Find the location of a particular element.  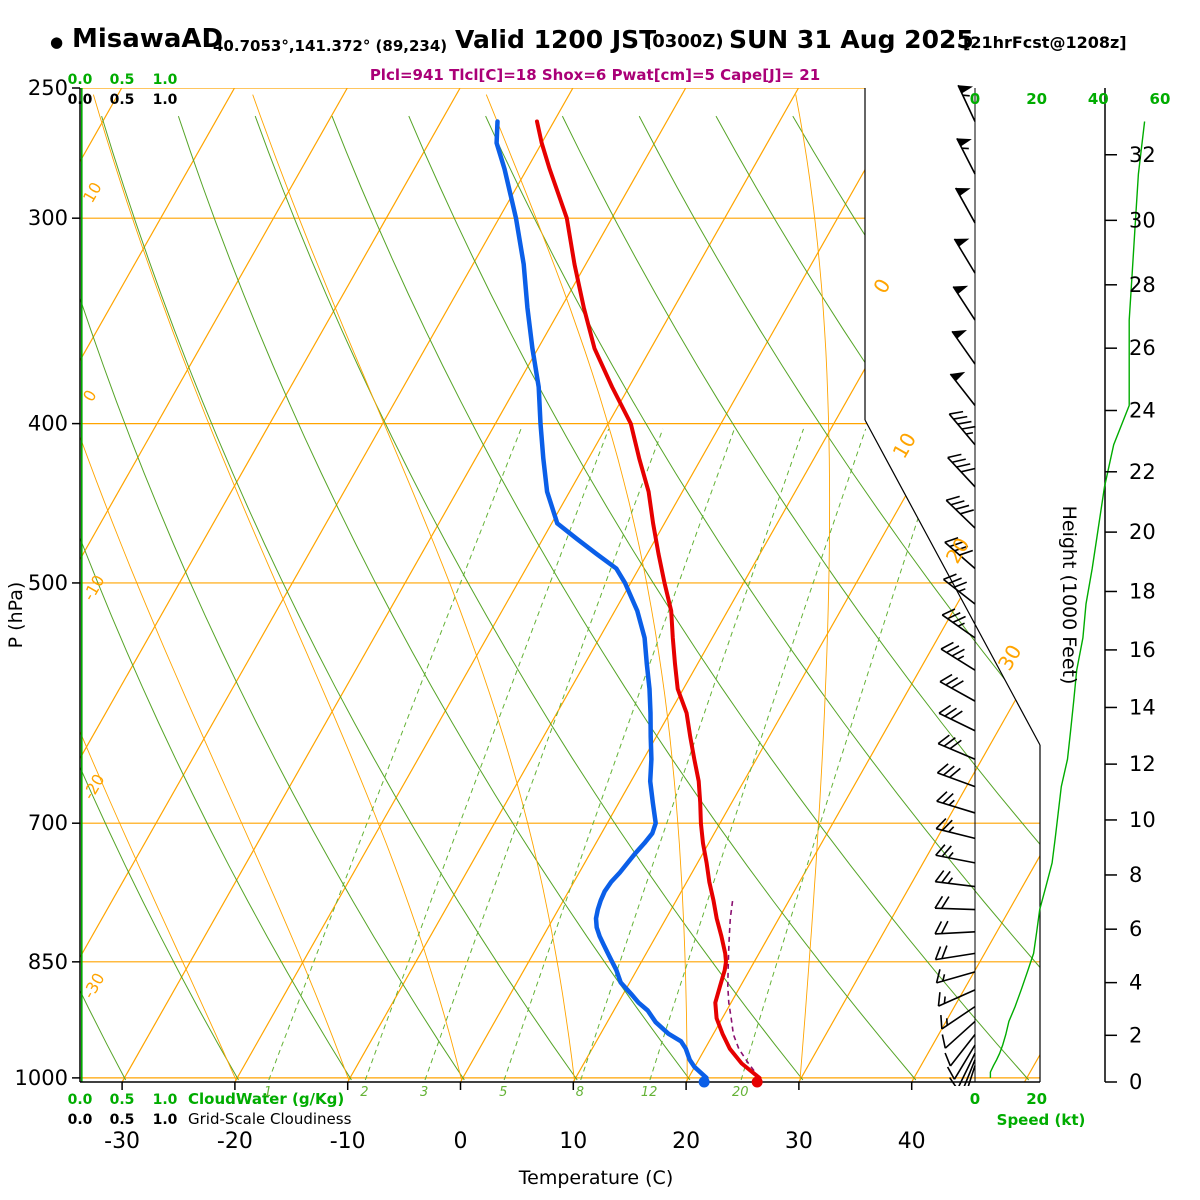

height-tick-label: 24 is located at coordinates (1142, 410).